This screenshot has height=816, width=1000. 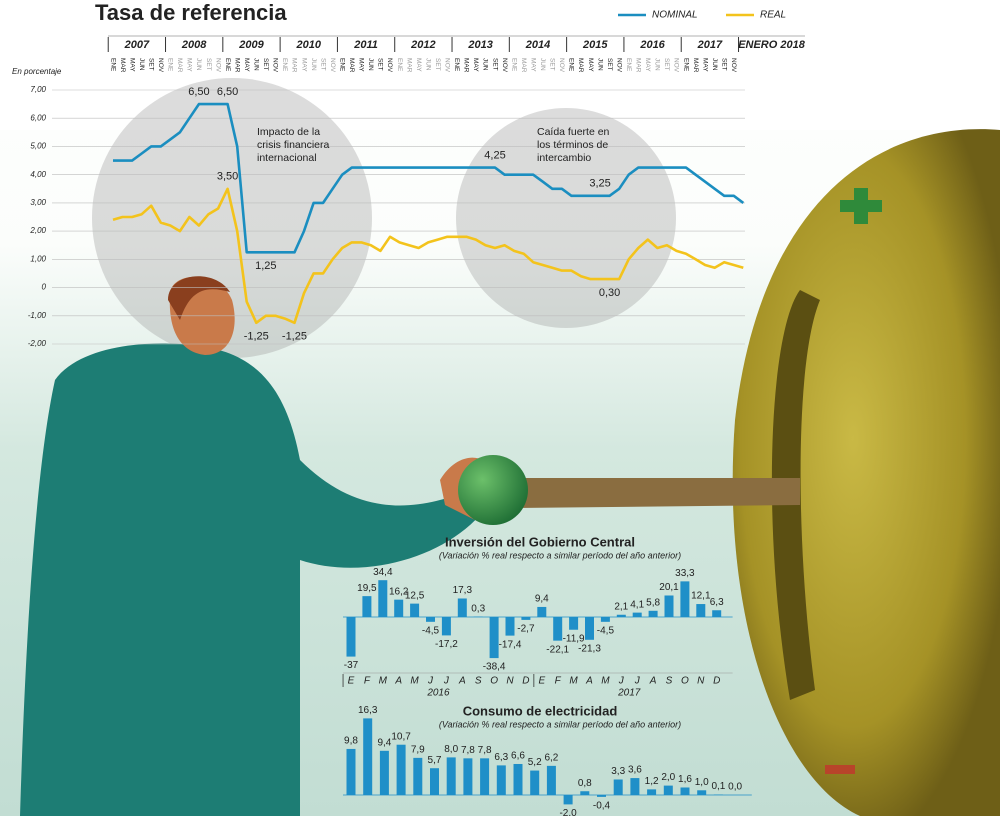 What do you see at coordinates (585, 783) in the screenshot?
I see `data-label: 0,8` at bounding box center [585, 783].